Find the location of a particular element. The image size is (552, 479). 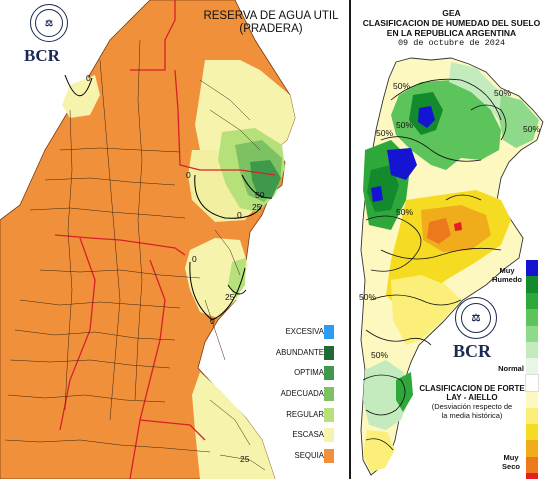

left-legend-item-escasa: ESCASA is located at coordinates (308, 437).